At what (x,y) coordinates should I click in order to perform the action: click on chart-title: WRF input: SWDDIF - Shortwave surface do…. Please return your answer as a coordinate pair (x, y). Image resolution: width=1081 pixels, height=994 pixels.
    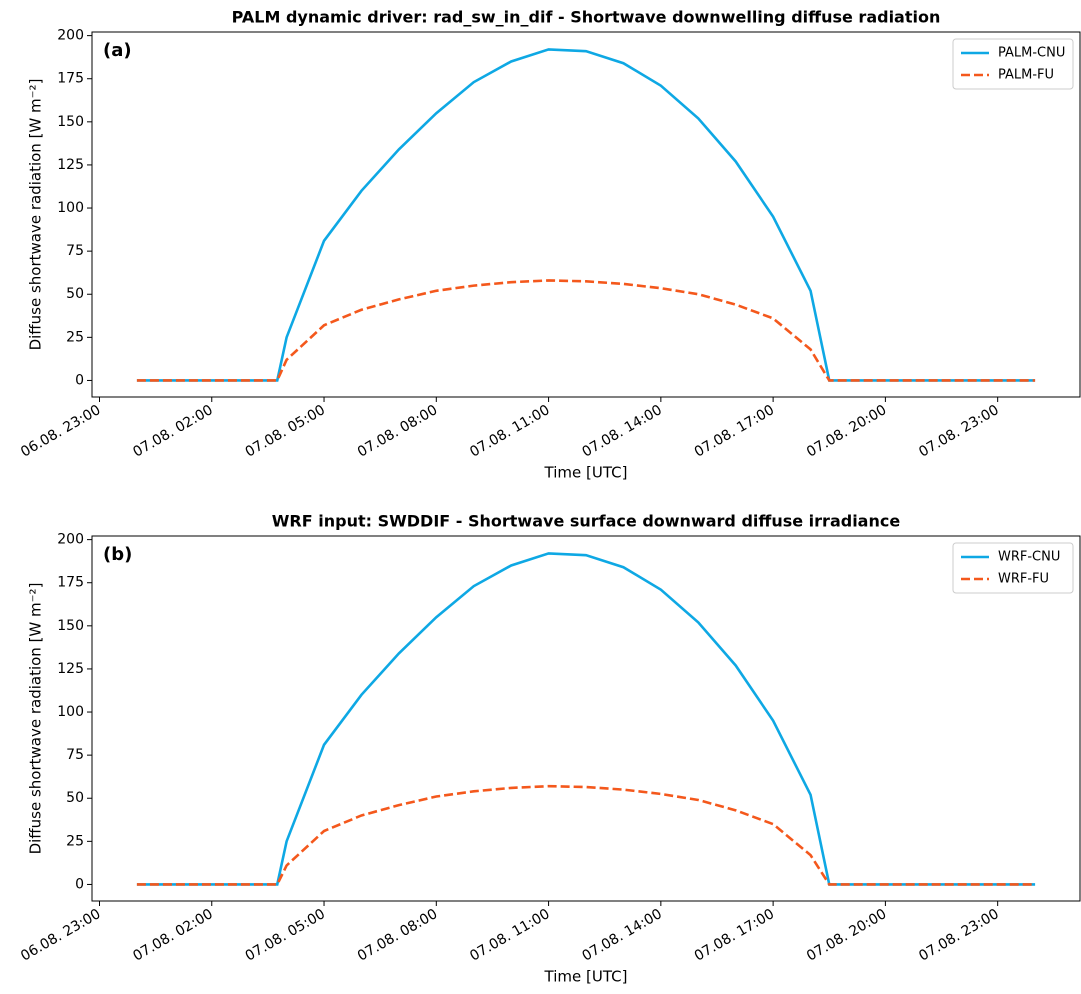
    Looking at the image, I should click on (586, 521).